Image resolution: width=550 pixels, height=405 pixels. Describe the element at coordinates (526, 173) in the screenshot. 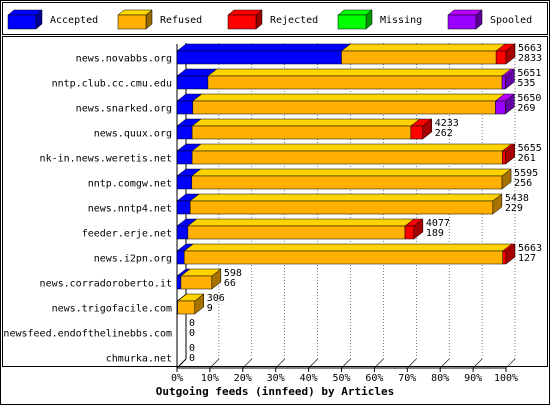

I see `value-label-offered: 5595` at that location.